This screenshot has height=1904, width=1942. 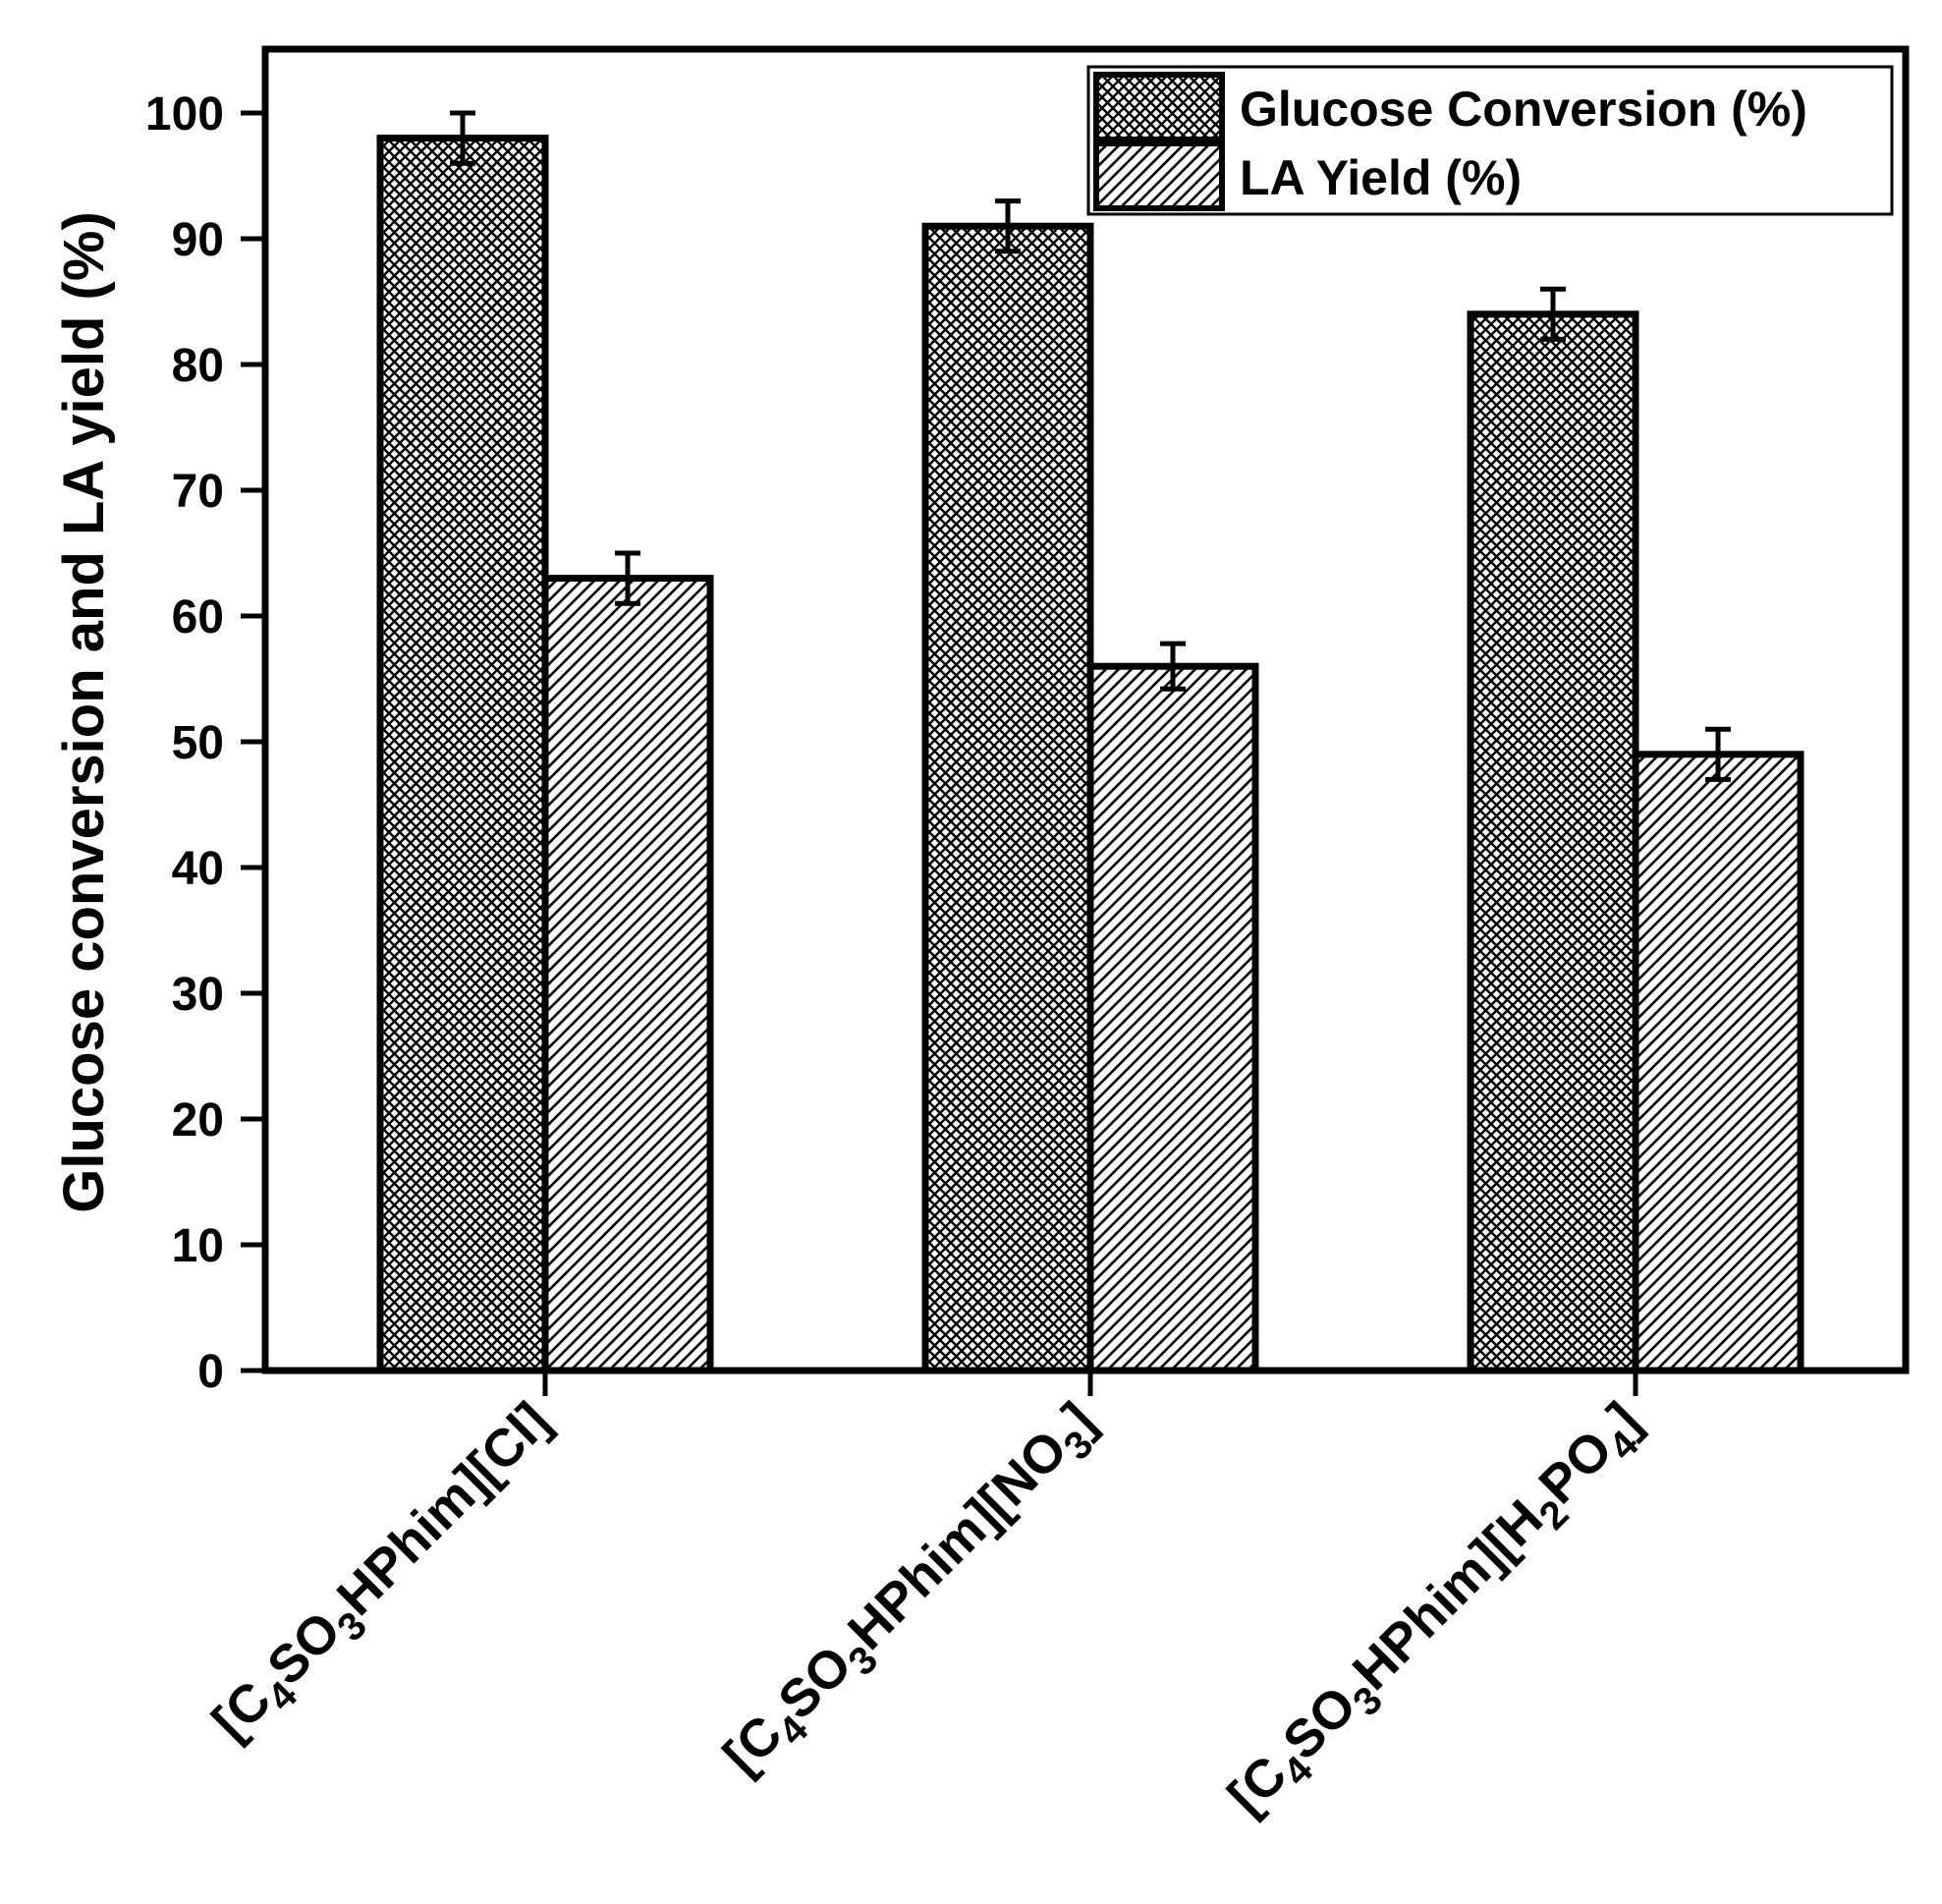 What do you see at coordinates (913, 1592) in the screenshot?
I see `x-tick-label: [C4SO3HPhim][NO3]` at bounding box center [913, 1592].